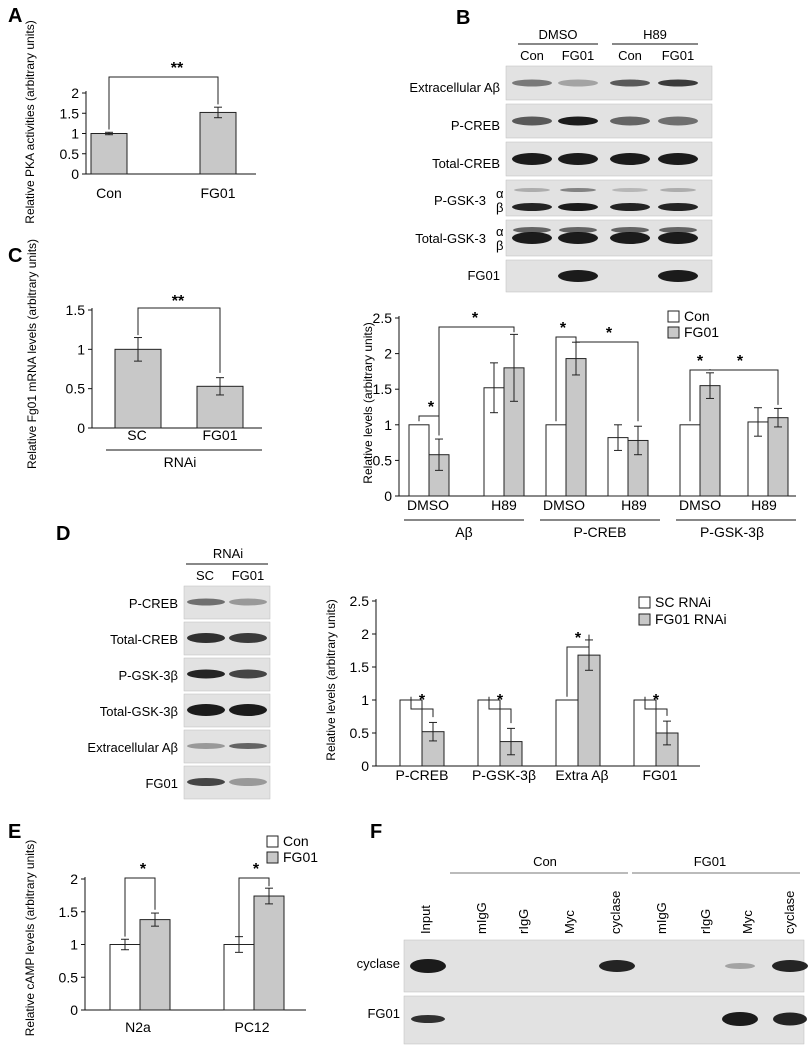 The image size is (808, 1050). What do you see at coordinates (272, 841) in the screenshot?
I see `chart-e-legend-swatch-con` at bounding box center [272, 841].